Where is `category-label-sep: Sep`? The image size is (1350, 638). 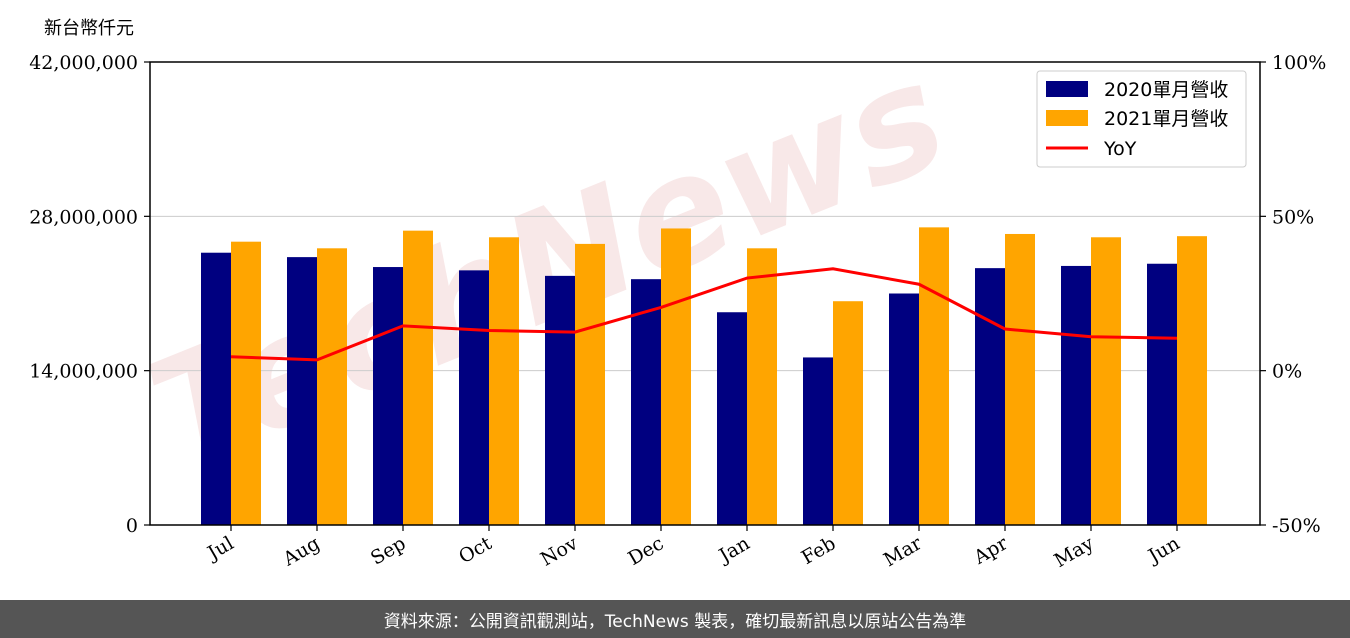 category-label-sep: Sep is located at coordinates (388, 550).